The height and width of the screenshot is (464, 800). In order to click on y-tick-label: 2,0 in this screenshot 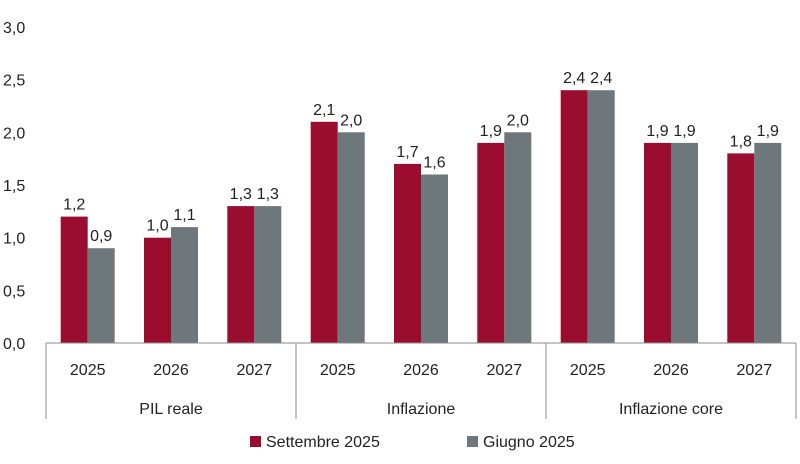, I will do `click(14, 133)`.